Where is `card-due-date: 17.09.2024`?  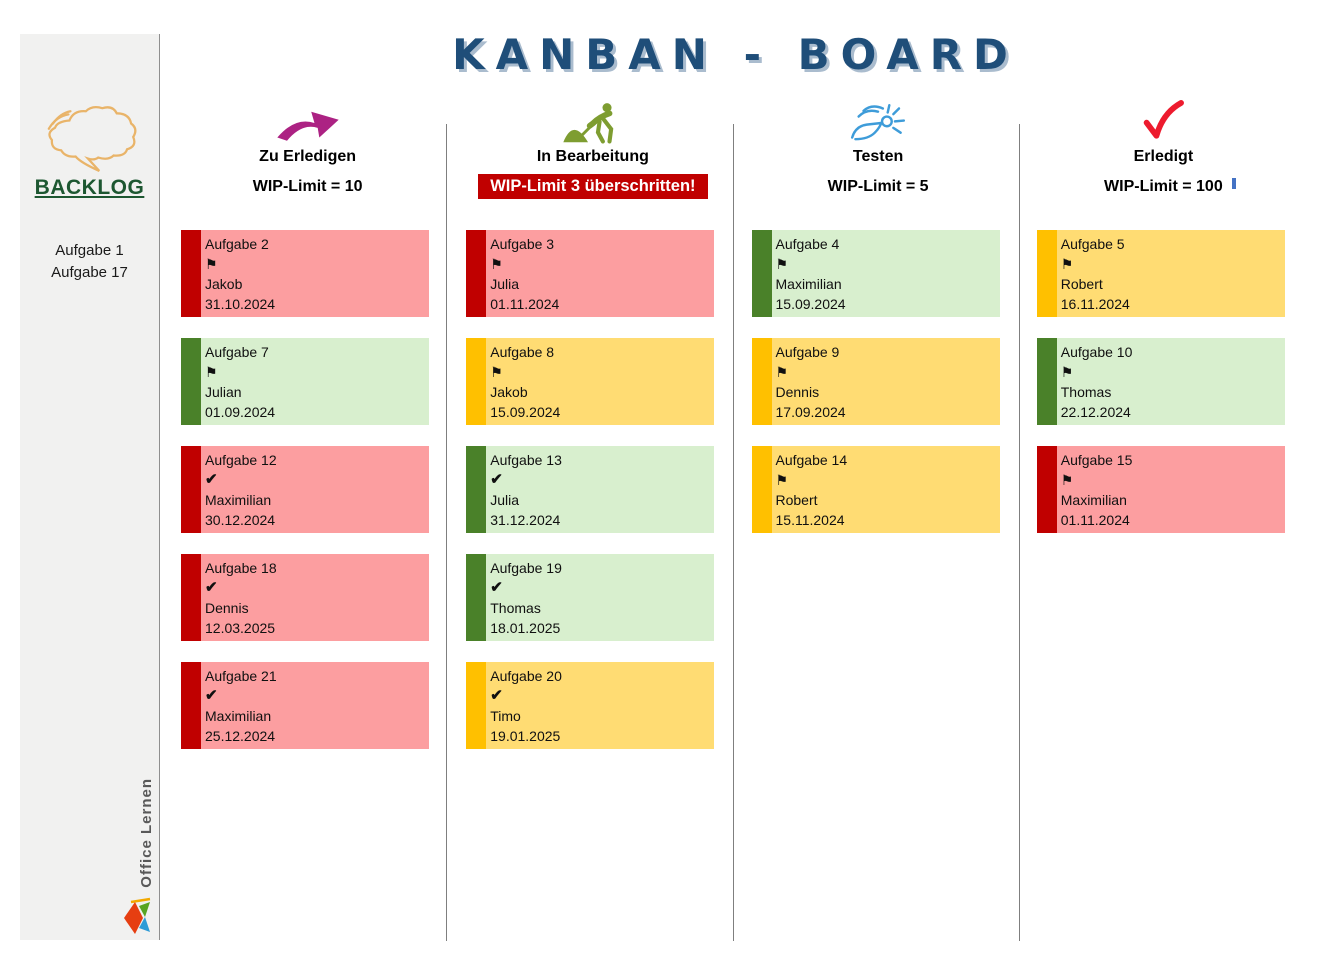 card-due-date: 17.09.2024 is located at coordinates (810, 412).